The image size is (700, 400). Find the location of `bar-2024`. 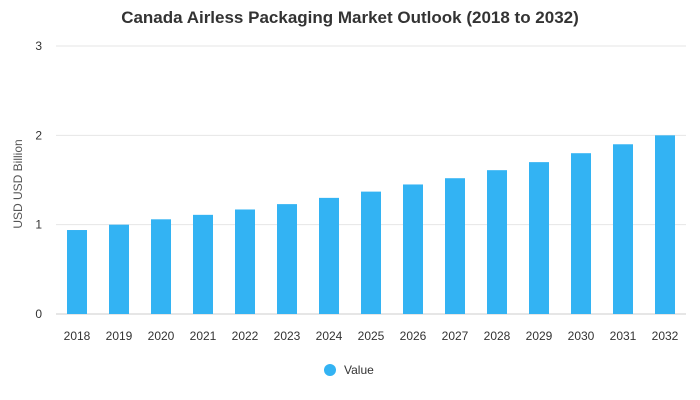

bar-2024 is located at coordinates (329, 255).